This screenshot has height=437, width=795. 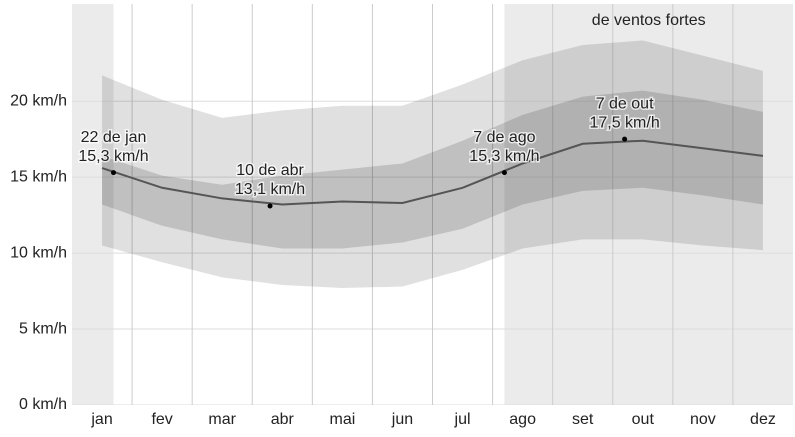 What do you see at coordinates (583, 419) in the screenshot?
I see `x-tick-label: set` at bounding box center [583, 419].